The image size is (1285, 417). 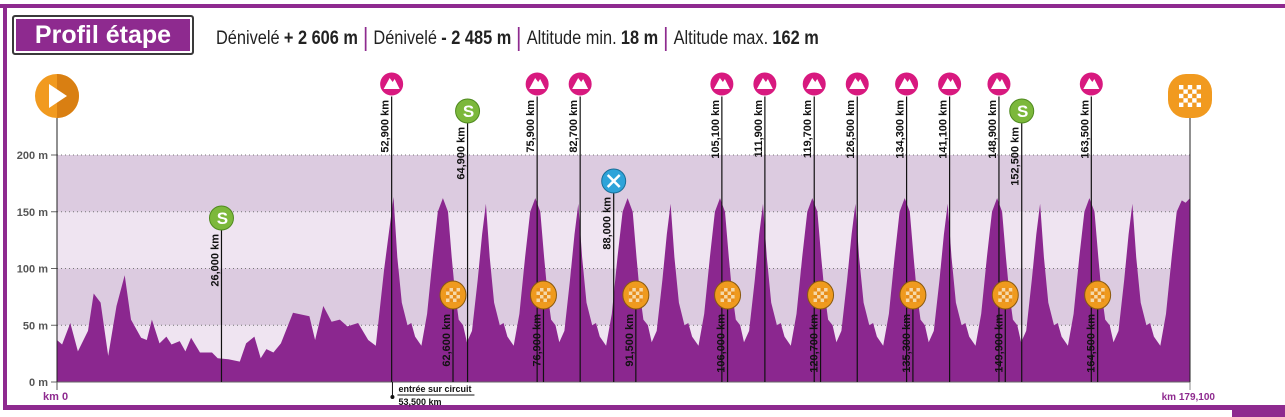 I want to click on start-icon-triangle, so click(x=58, y=96).